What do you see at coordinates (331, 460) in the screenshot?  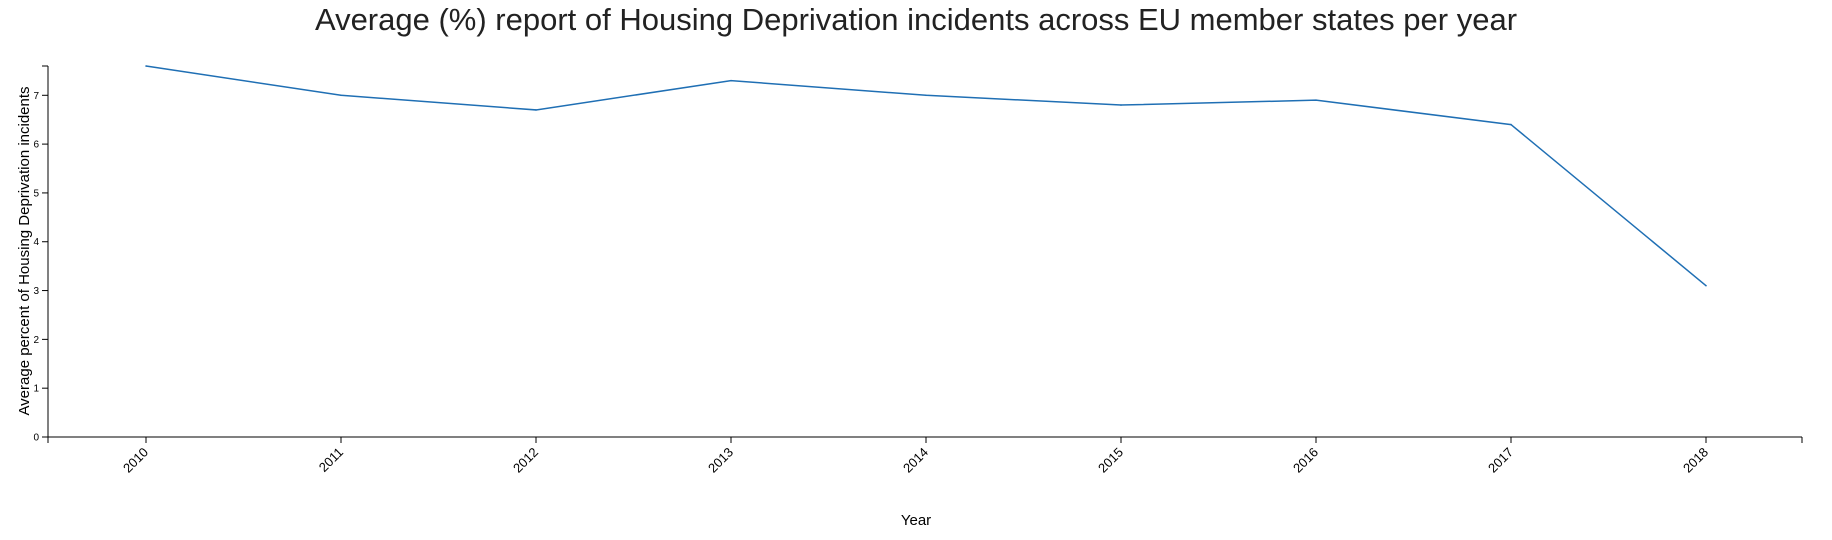 I see `x-tick-label: 2011` at bounding box center [331, 460].